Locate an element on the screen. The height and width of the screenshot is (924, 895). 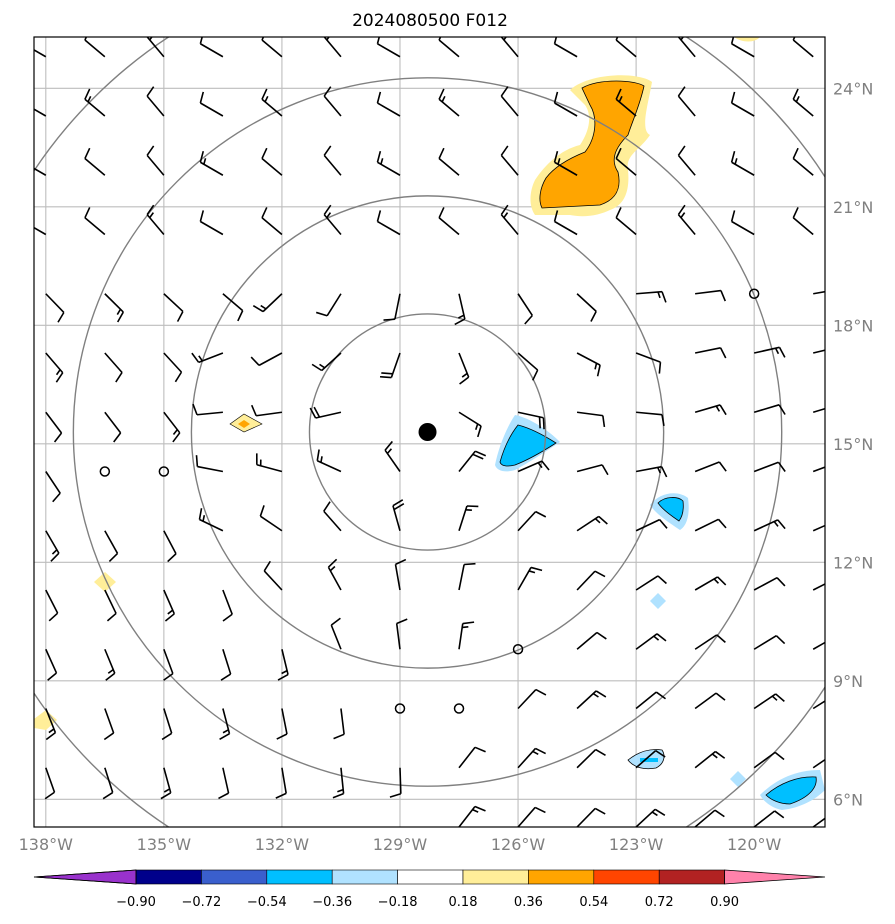
colorbar-label: 0.18 is located at coordinates (463, 902).